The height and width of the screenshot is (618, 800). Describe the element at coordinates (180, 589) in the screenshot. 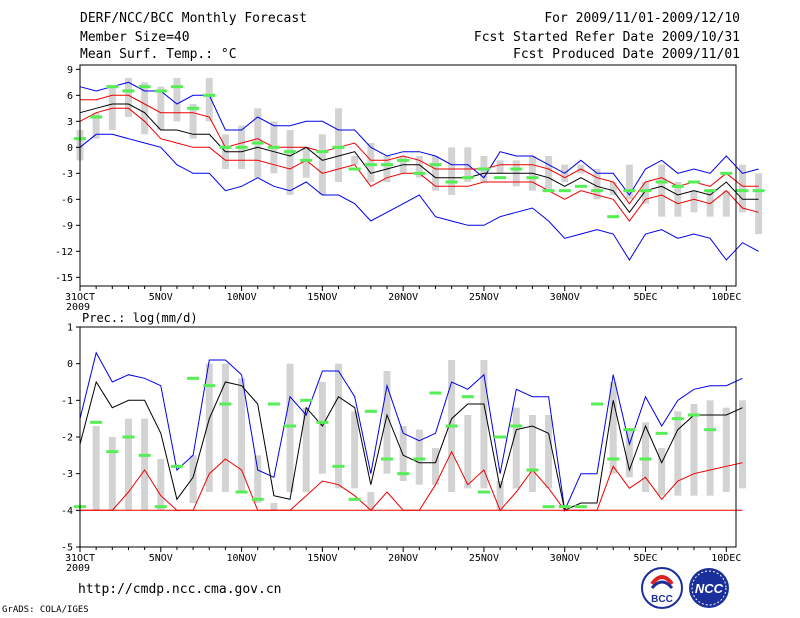

I see `source-url: http://cmdp.ncc.cma.gov.cn` at that location.